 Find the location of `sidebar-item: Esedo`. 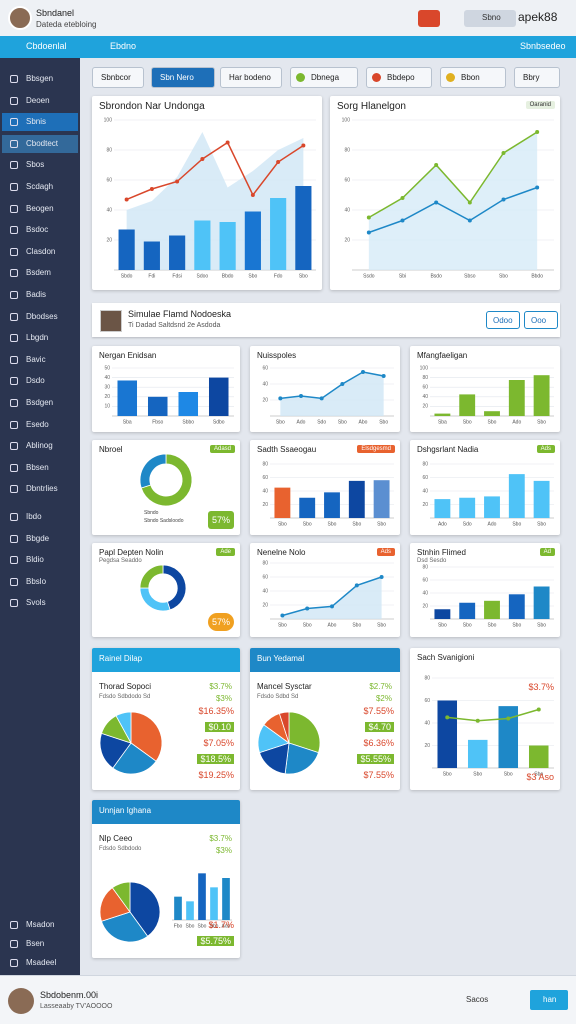

sidebar-item: Esedo is located at coordinates (40, 425).